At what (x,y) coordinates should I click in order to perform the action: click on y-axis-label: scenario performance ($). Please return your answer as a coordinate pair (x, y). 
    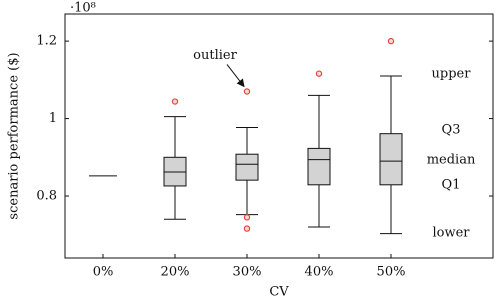
    Looking at the image, I should click on (14, 135).